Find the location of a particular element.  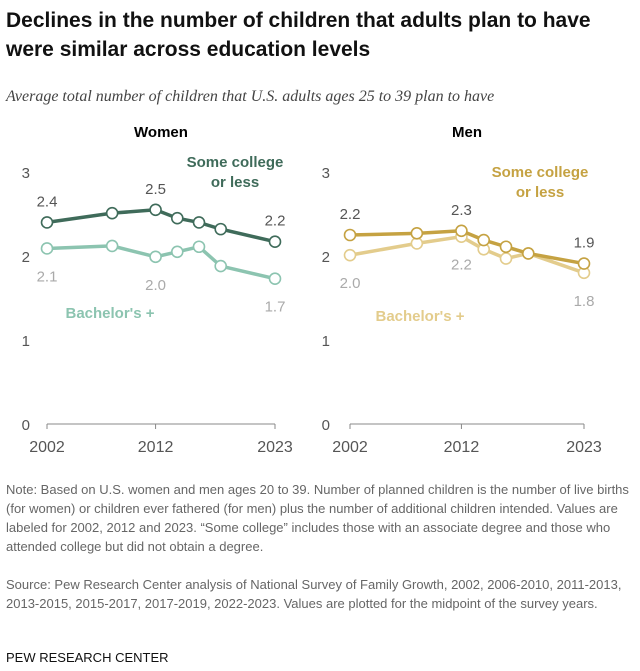

data-label: 2.5 is located at coordinates (155, 189).